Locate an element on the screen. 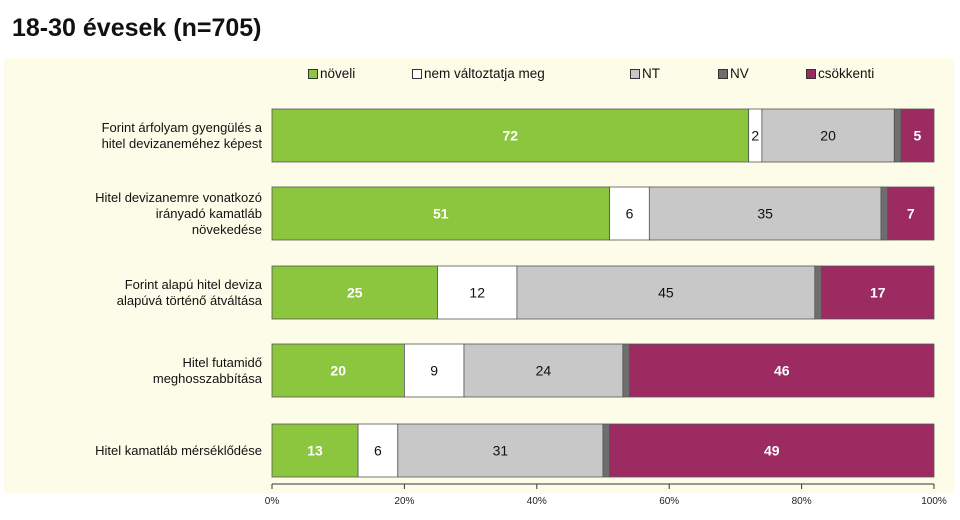 Image resolution: width=960 pixels, height=520 pixels. category-label-line: alapúvá történő átváltása is located at coordinates (189, 300).